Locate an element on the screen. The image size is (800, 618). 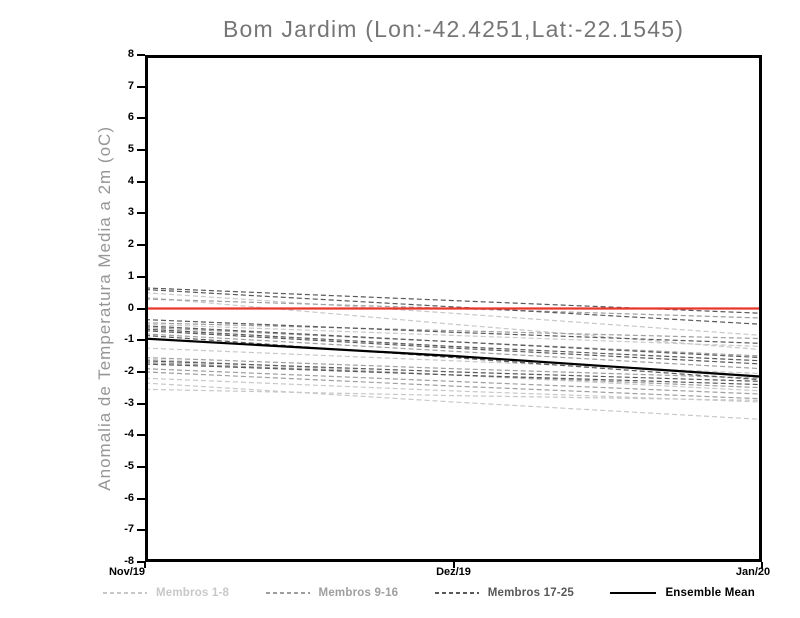
y-tick-label: -8 is located at coordinates (129, 561).